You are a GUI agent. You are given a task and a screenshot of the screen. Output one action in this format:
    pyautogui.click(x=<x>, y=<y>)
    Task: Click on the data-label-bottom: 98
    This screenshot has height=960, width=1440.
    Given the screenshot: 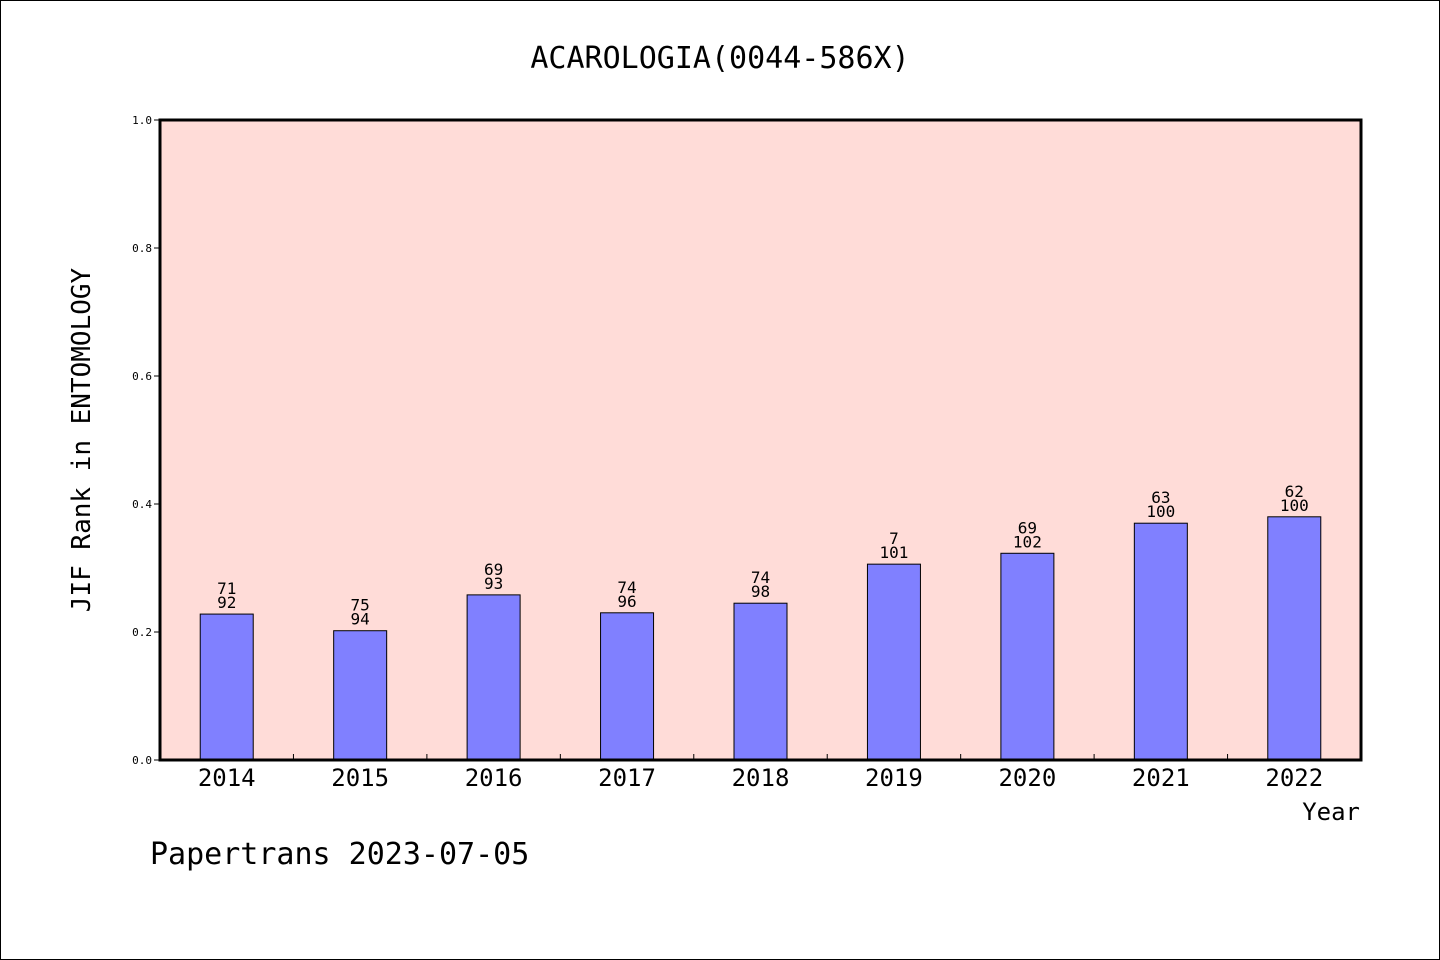 What is the action you would take?
    pyautogui.click(x=760, y=591)
    